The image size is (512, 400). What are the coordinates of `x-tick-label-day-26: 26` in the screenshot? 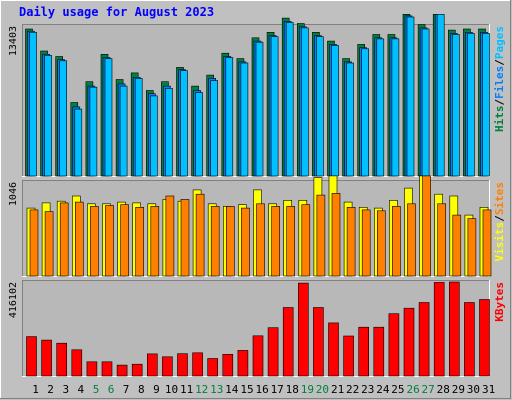 It's located at (412, 389).